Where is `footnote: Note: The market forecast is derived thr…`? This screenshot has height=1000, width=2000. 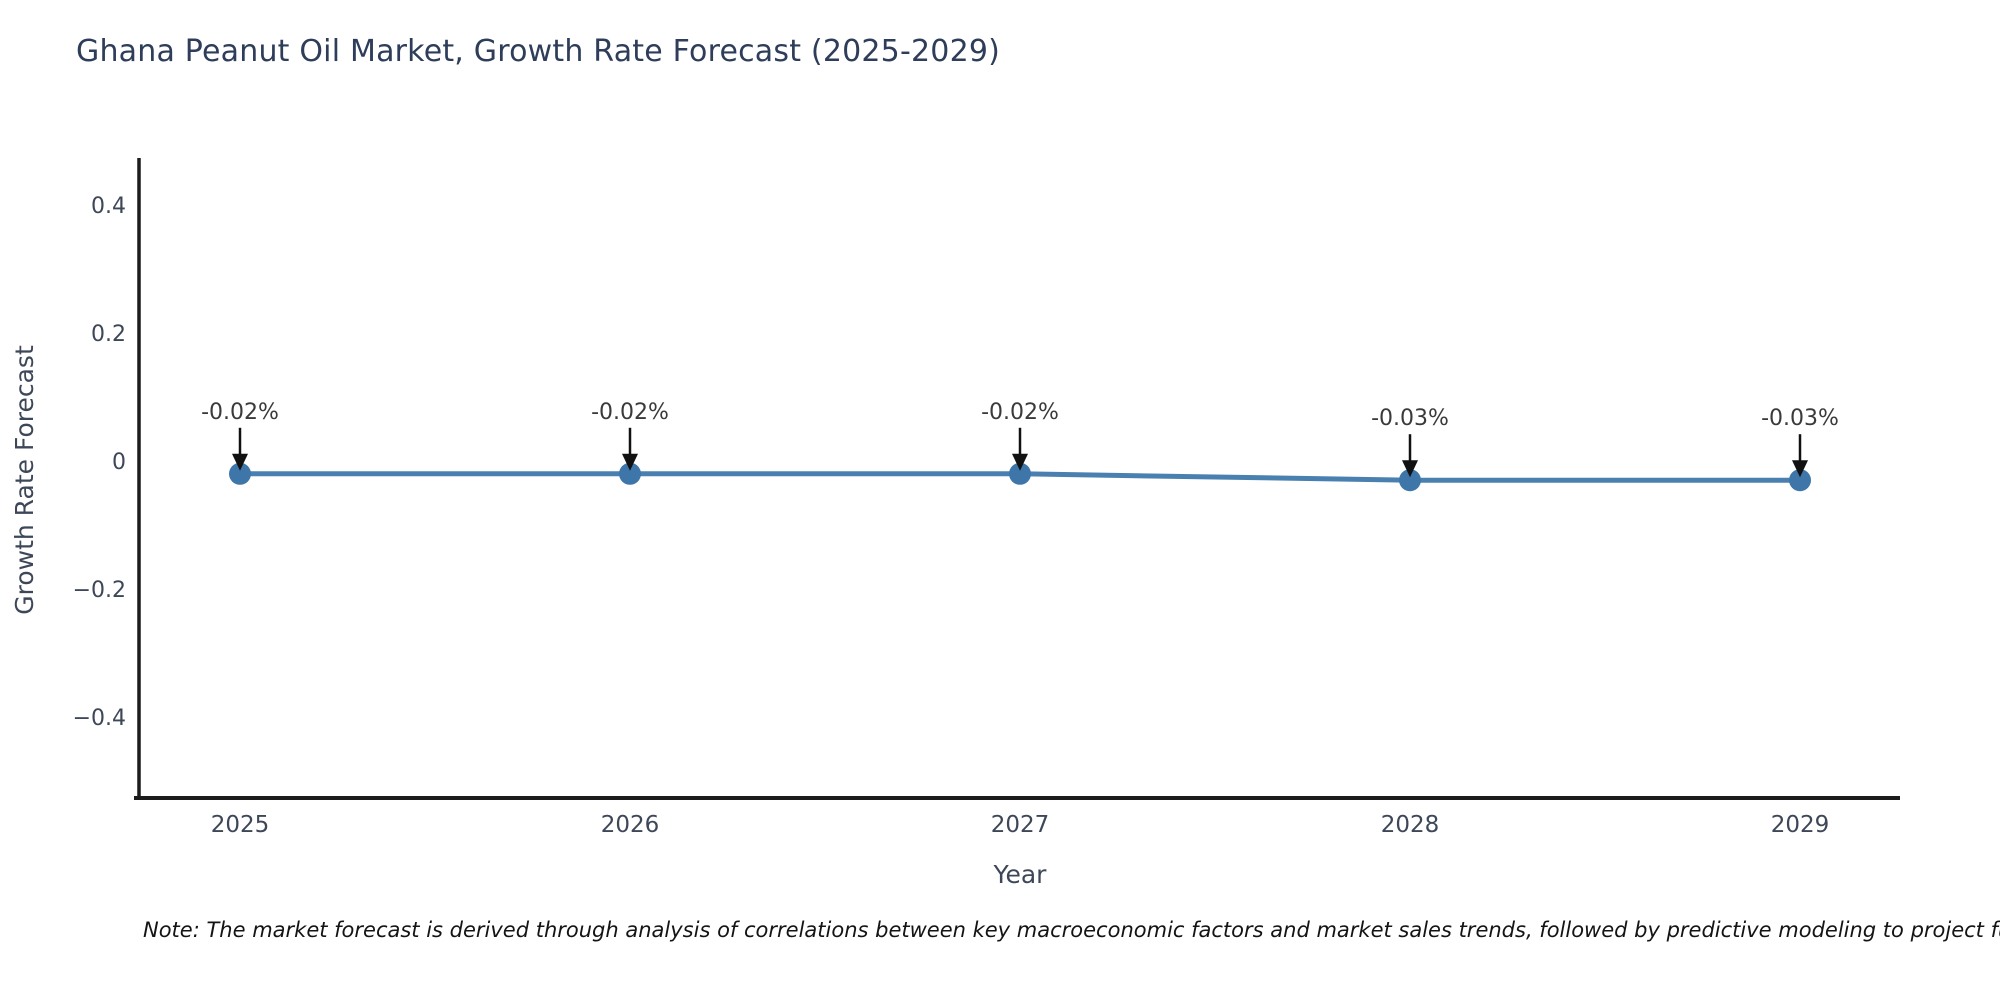 footnote: Note: The market forecast is derived thr… is located at coordinates (1071, 930).